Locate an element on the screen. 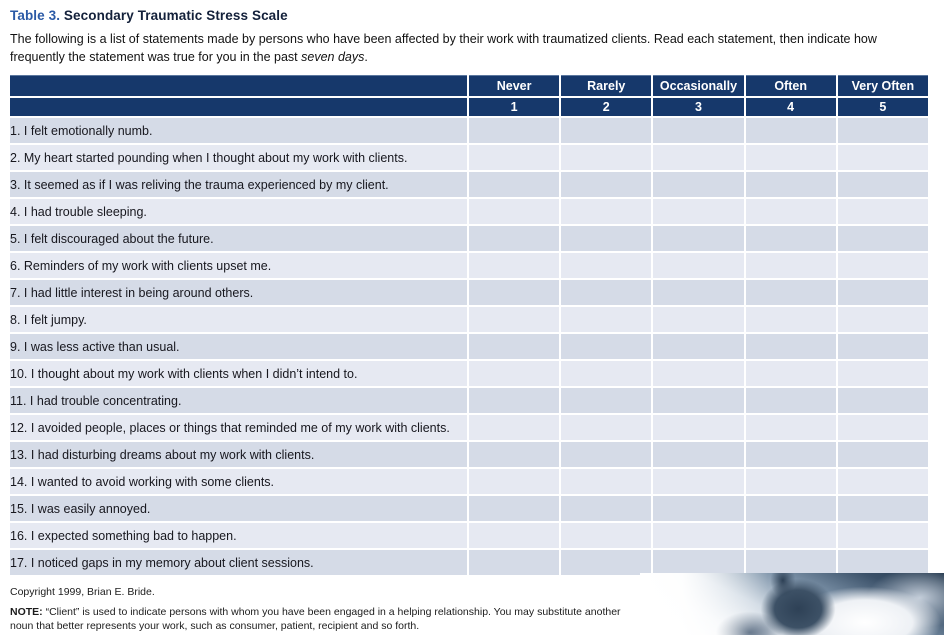 Image resolution: width=944 pixels, height=635 pixels. instructions-italic: seven days is located at coordinates (333, 57).